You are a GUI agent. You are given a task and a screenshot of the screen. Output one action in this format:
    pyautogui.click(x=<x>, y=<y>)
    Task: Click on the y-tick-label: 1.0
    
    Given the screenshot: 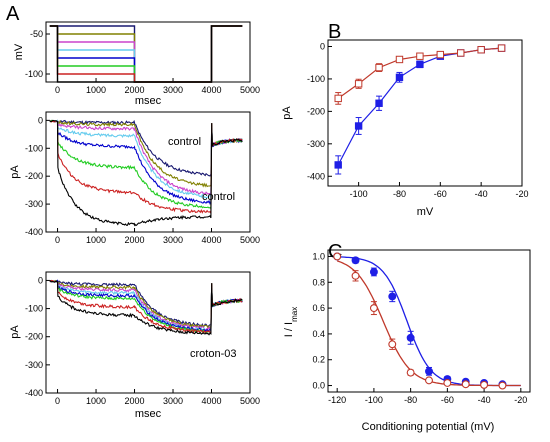 What is the action you would take?
    pyautogui.click(x=318, y=256)
    